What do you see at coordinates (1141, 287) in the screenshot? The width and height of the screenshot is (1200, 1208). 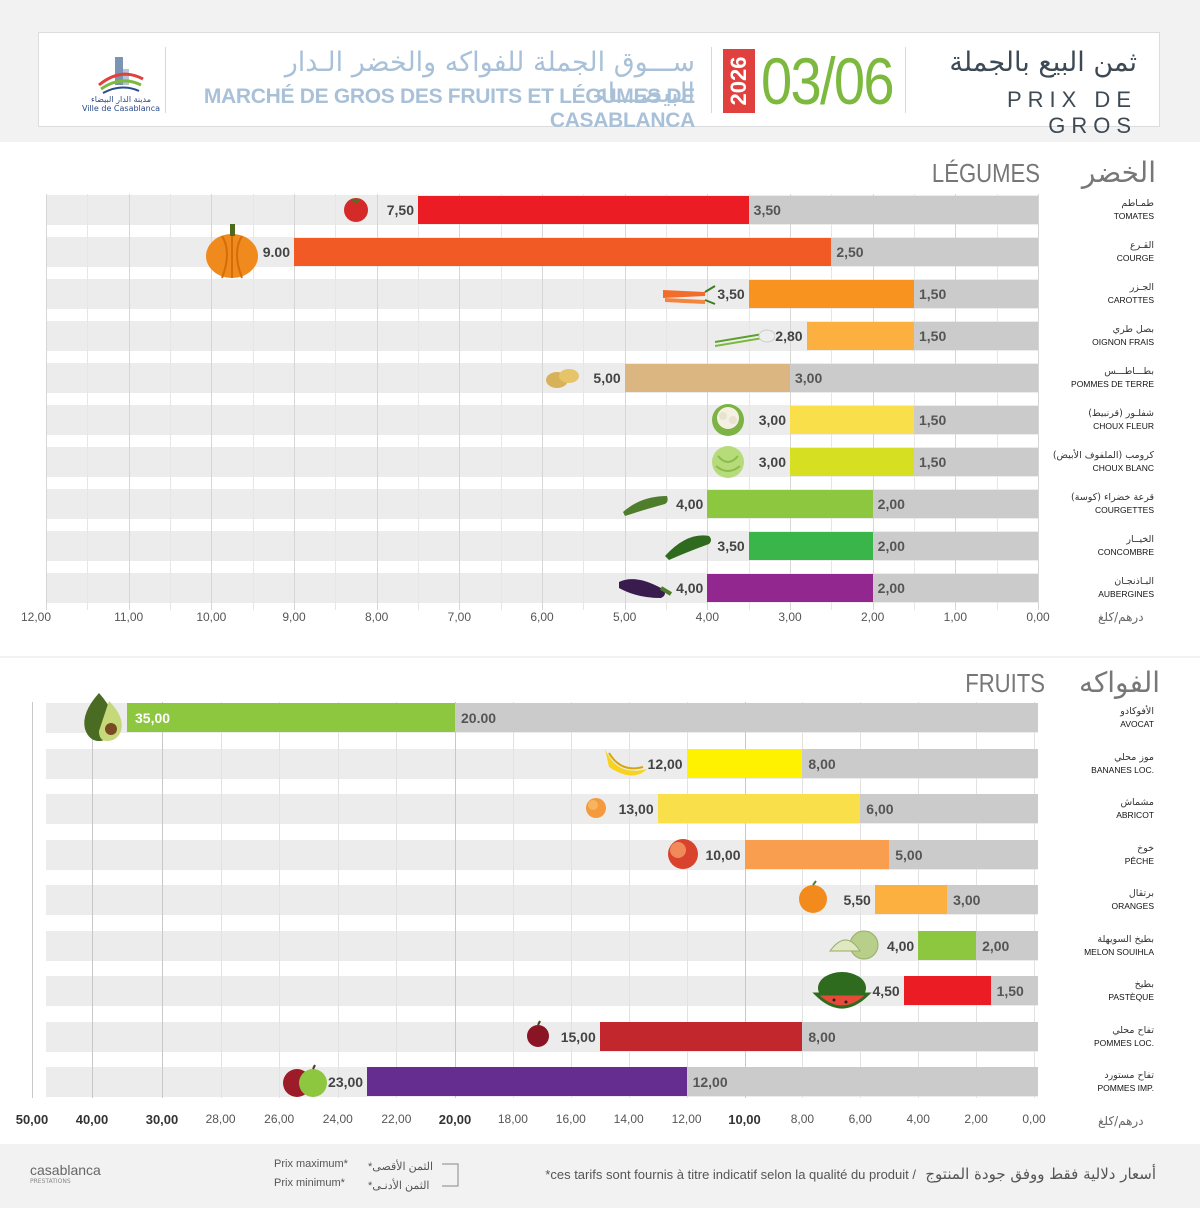 I see `product-name-ar: الجـزر` at bounding box center [1141, 287].